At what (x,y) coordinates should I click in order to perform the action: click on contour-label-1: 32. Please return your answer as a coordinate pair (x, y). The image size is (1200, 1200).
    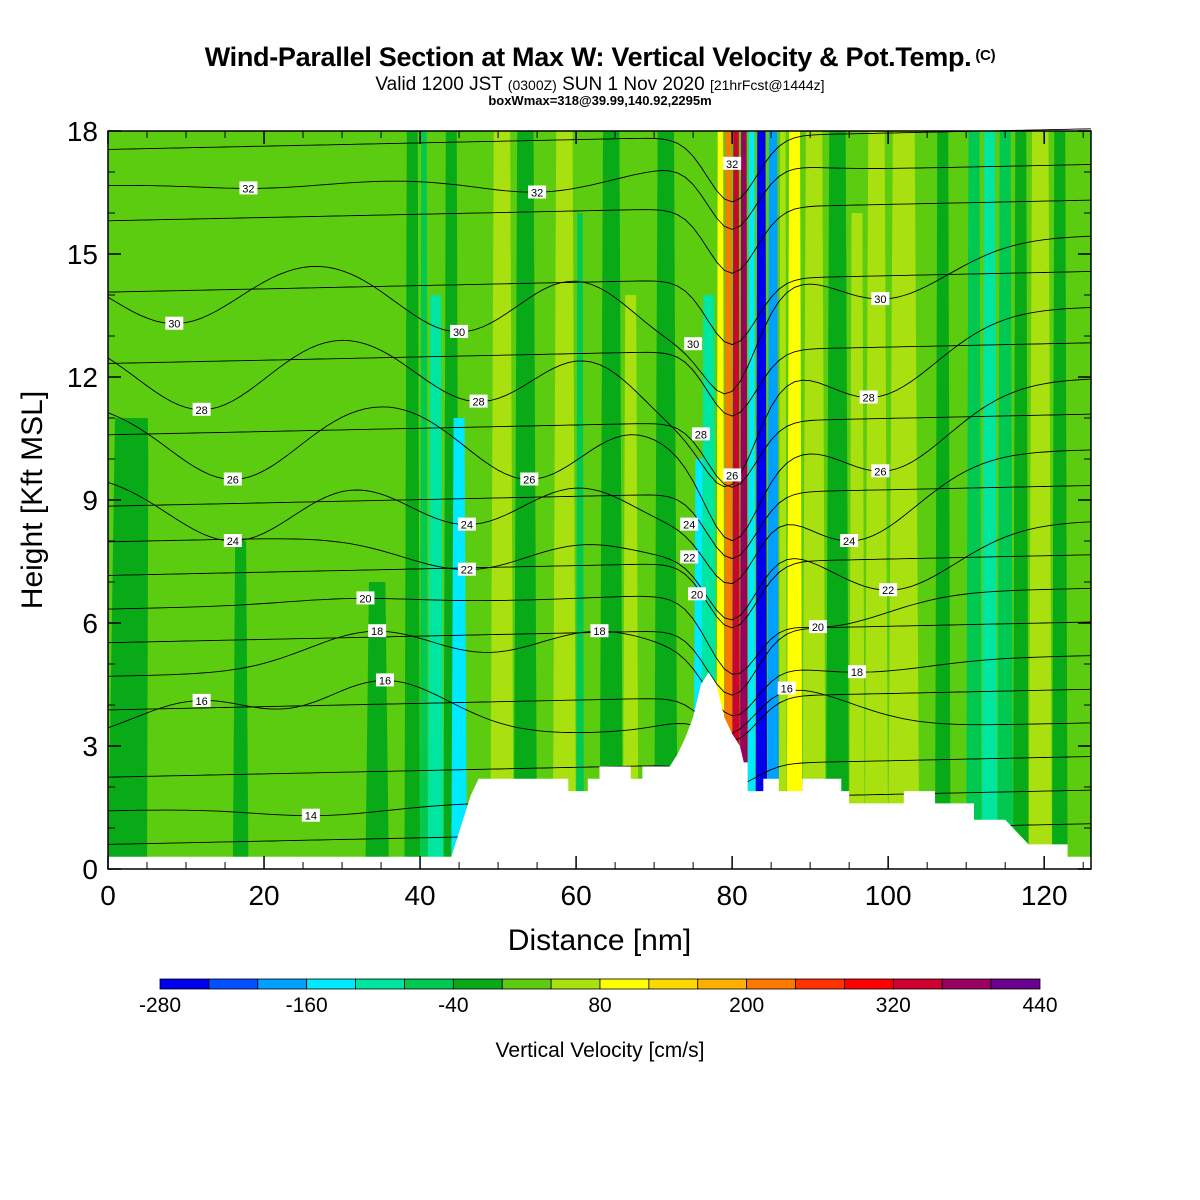
    Looking at the image, I should click on (537, 192).